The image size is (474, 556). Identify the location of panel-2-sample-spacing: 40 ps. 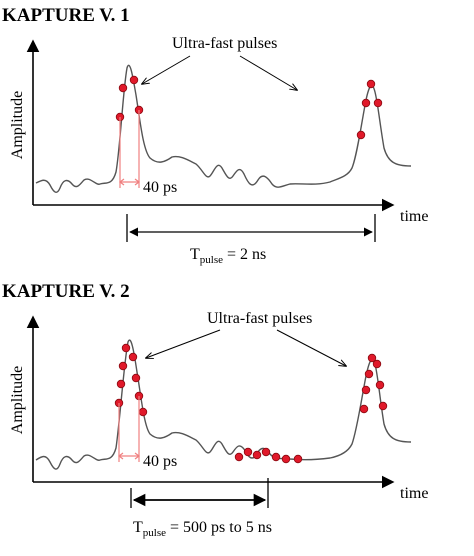
(160, 461).